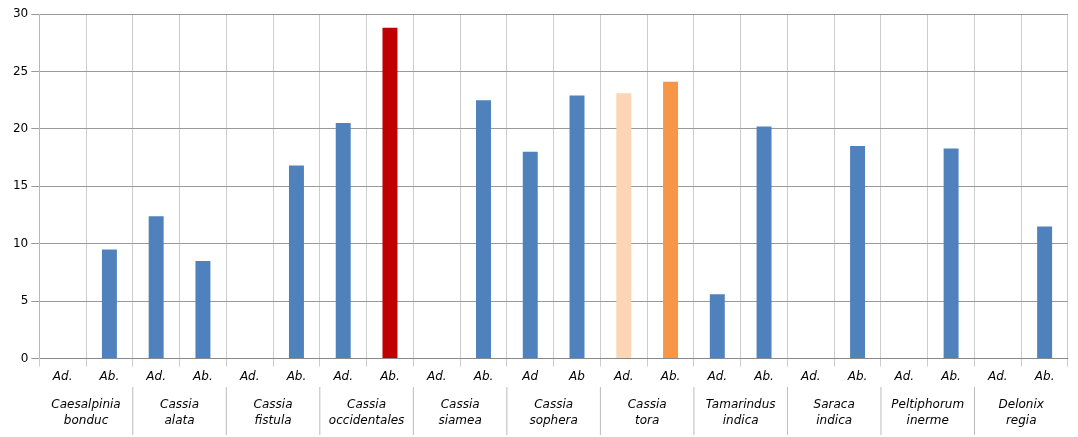 The image size is (1078, 437). What do you see at coordinates (740, 412) in the screenshot?
I see `text: Tamarindus indica` at bounding box center [740, 412].